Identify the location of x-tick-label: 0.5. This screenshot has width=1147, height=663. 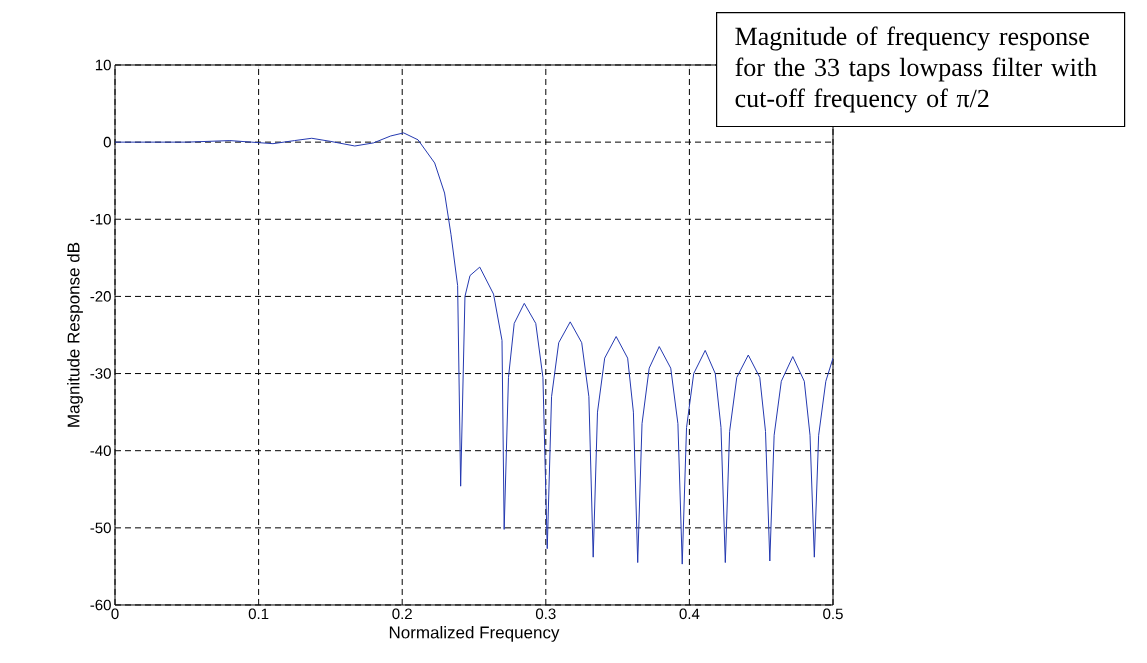
(833, 614).